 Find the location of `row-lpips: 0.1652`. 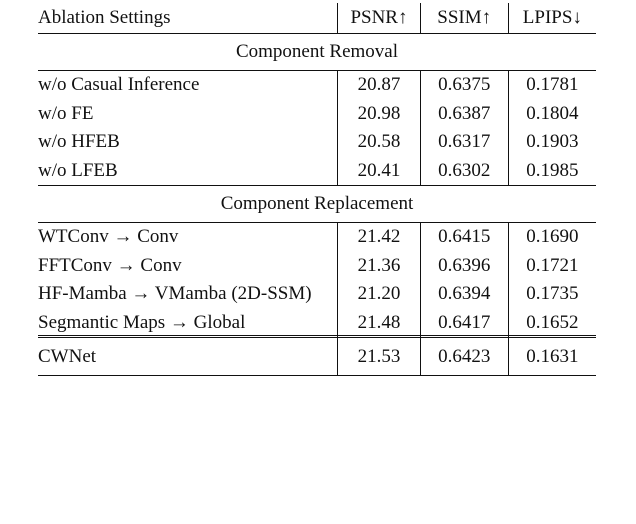

row-lpips: 0.1652 is located at coordinates (551, 323).